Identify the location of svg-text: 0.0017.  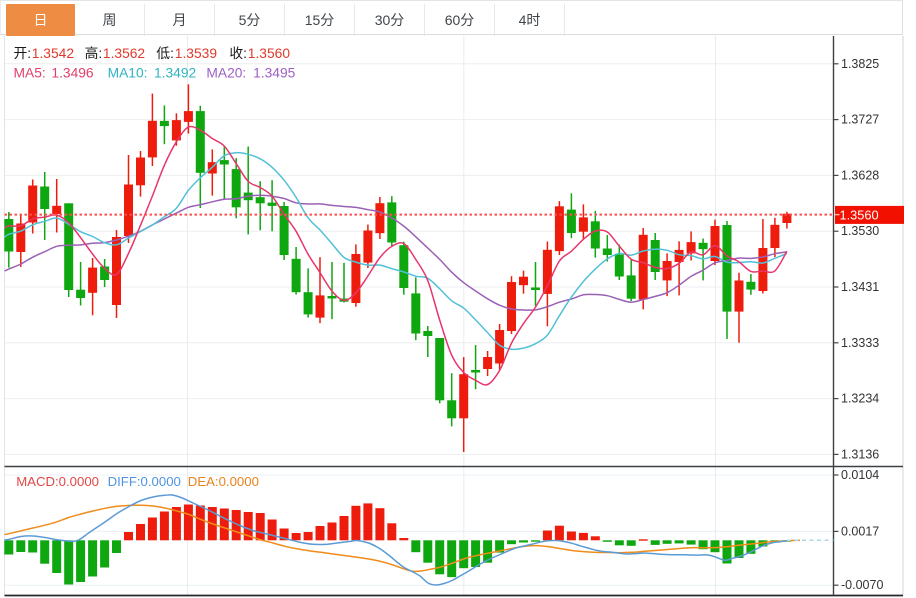
(860, 531).